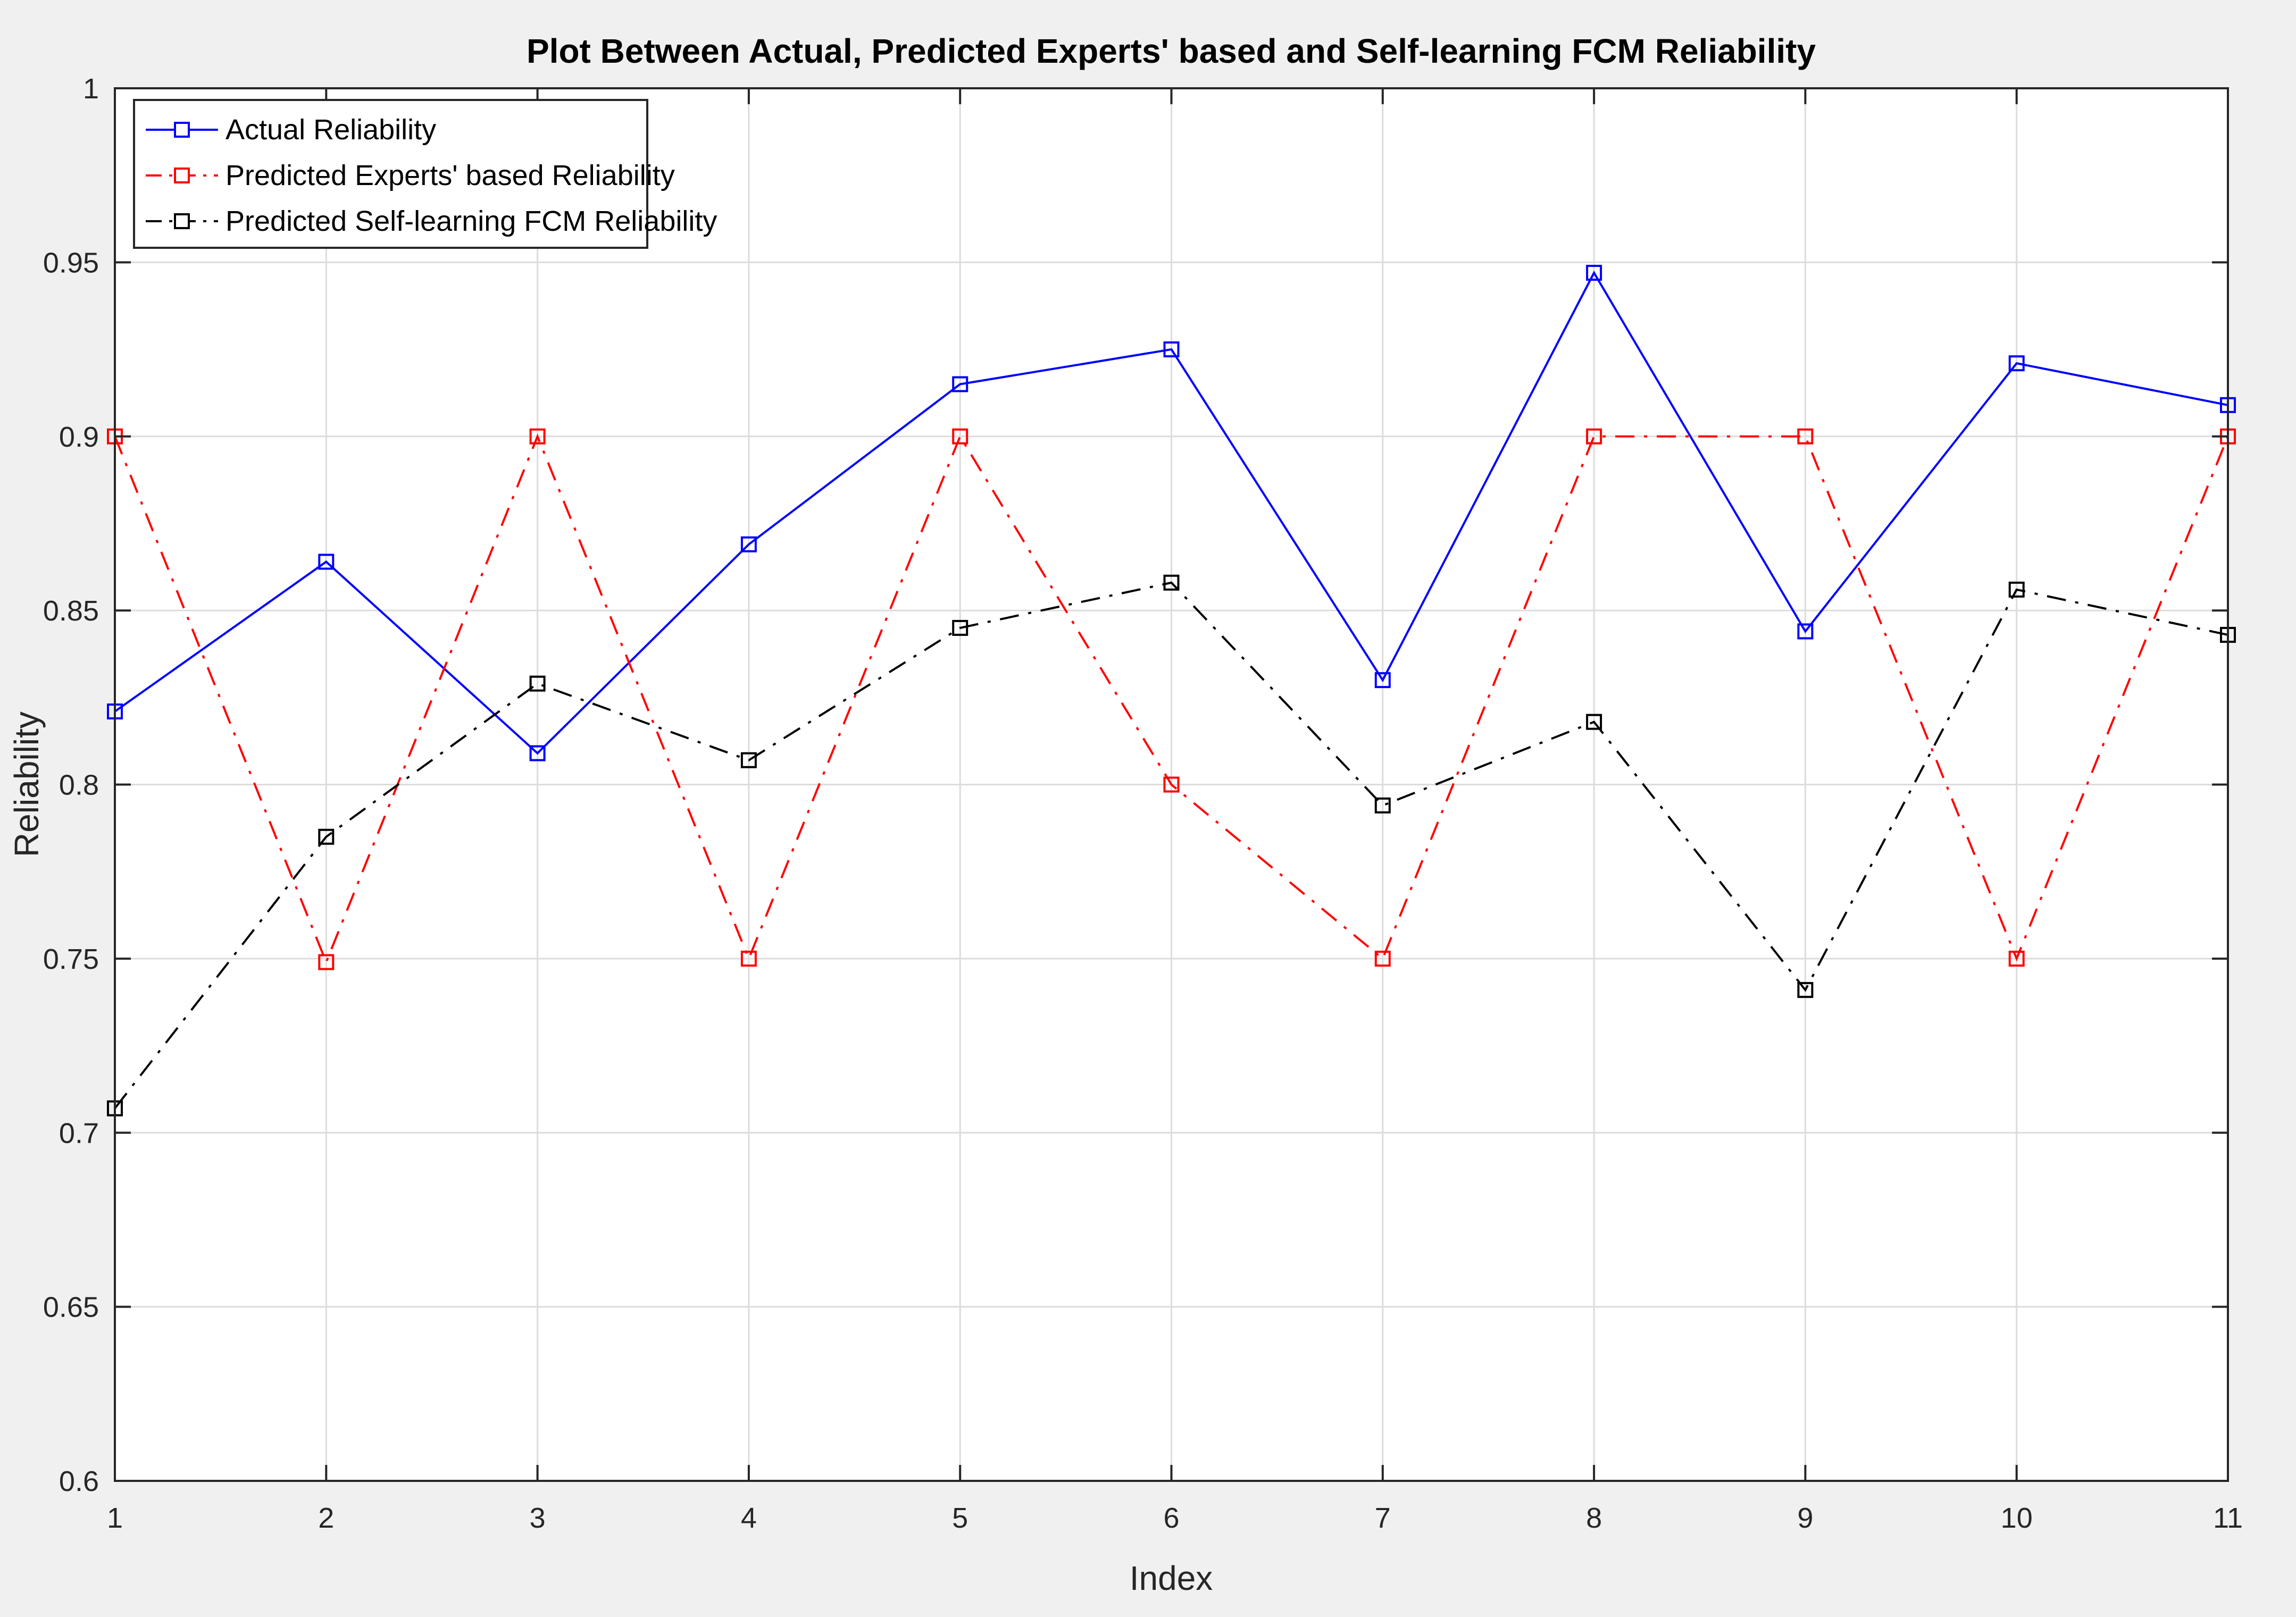 The image size is (2296, 1617). What do you see at coordinates (1383, 1518) in the screenshot?
I see `x-tick-label: 7` at bounding box center [1383, 1518].